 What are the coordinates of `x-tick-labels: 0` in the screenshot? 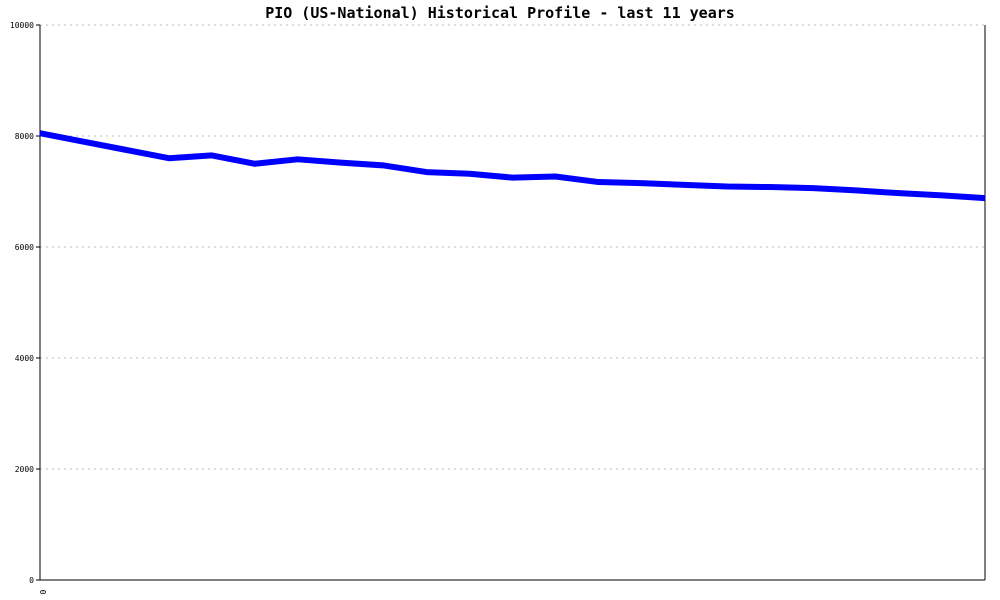 It's located at (42, 592).